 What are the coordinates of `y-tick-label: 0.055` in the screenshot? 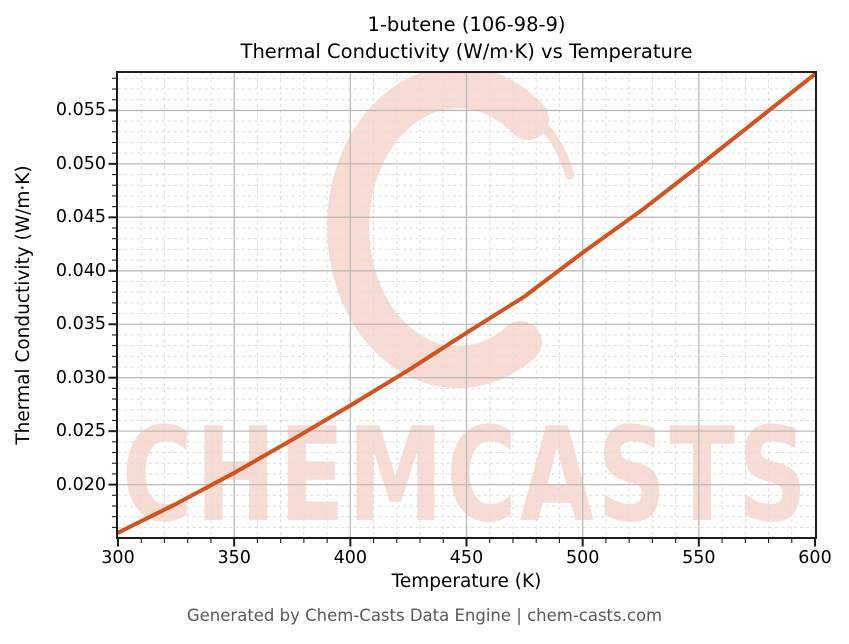 It's located at (80, 110).